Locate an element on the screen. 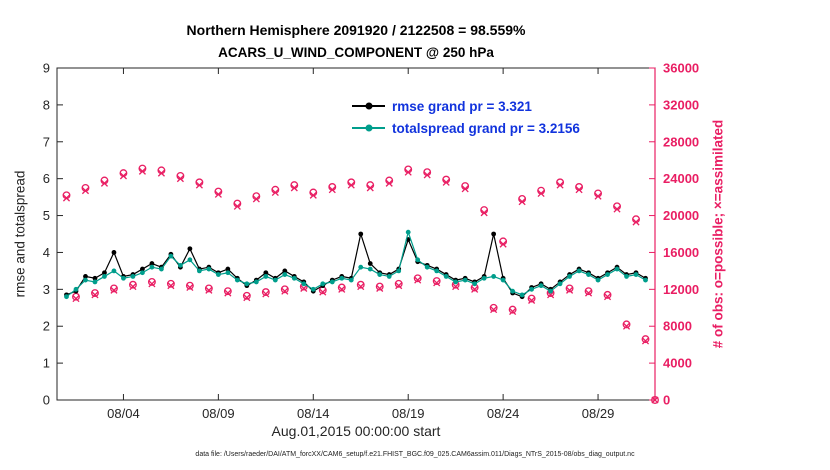 Image resolution: width=830 pixels, height=470 pixels. svg-text: 8 is located at coordinates (46, 104).